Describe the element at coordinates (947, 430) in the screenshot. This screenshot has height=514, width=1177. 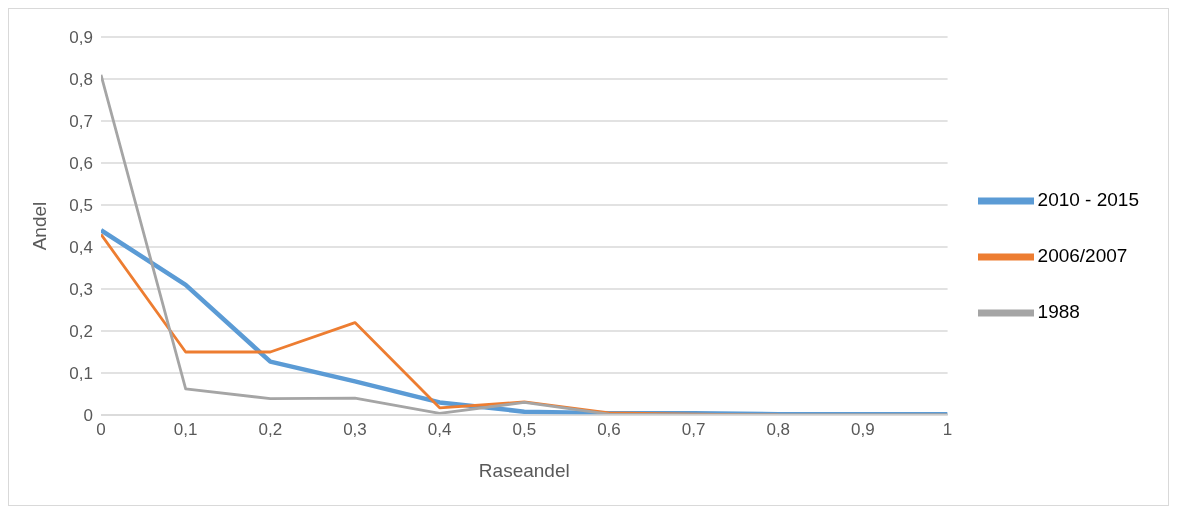
I see `x-tick-label: 1` at that location.